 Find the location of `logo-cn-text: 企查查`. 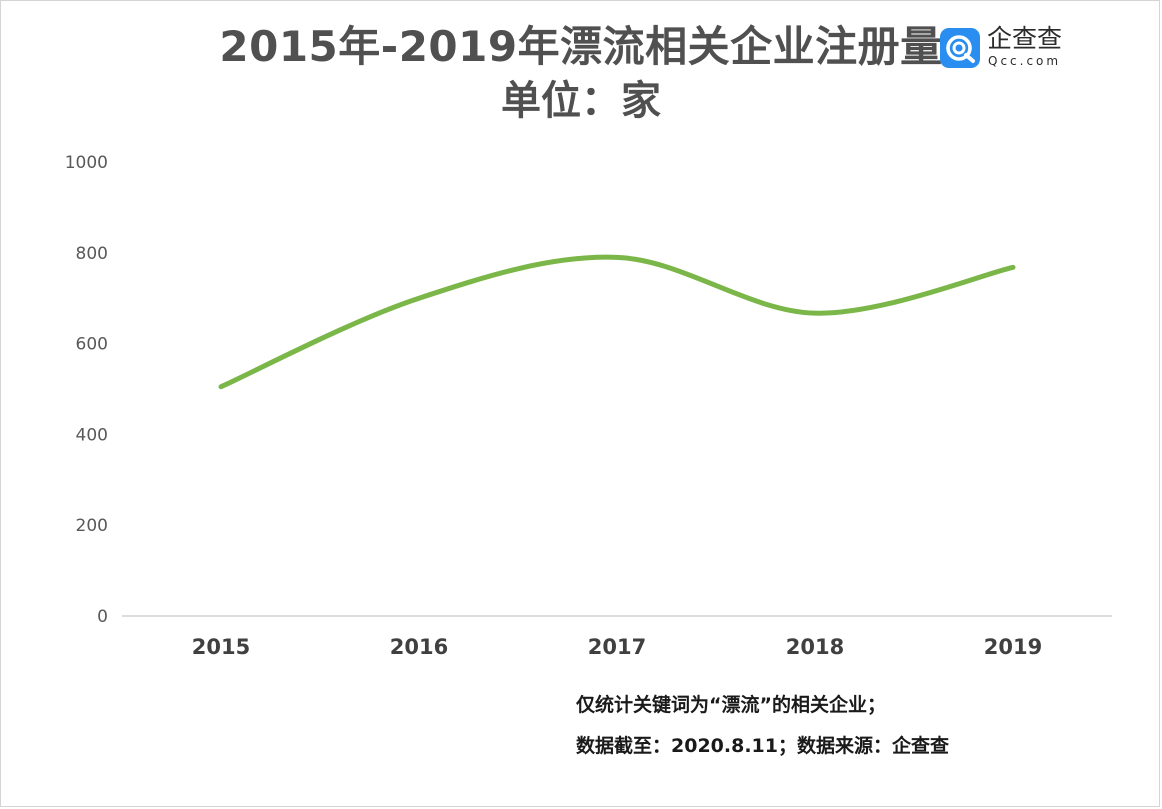

logo-cn-text: 企查查 is located at coordinates (1025, 38).